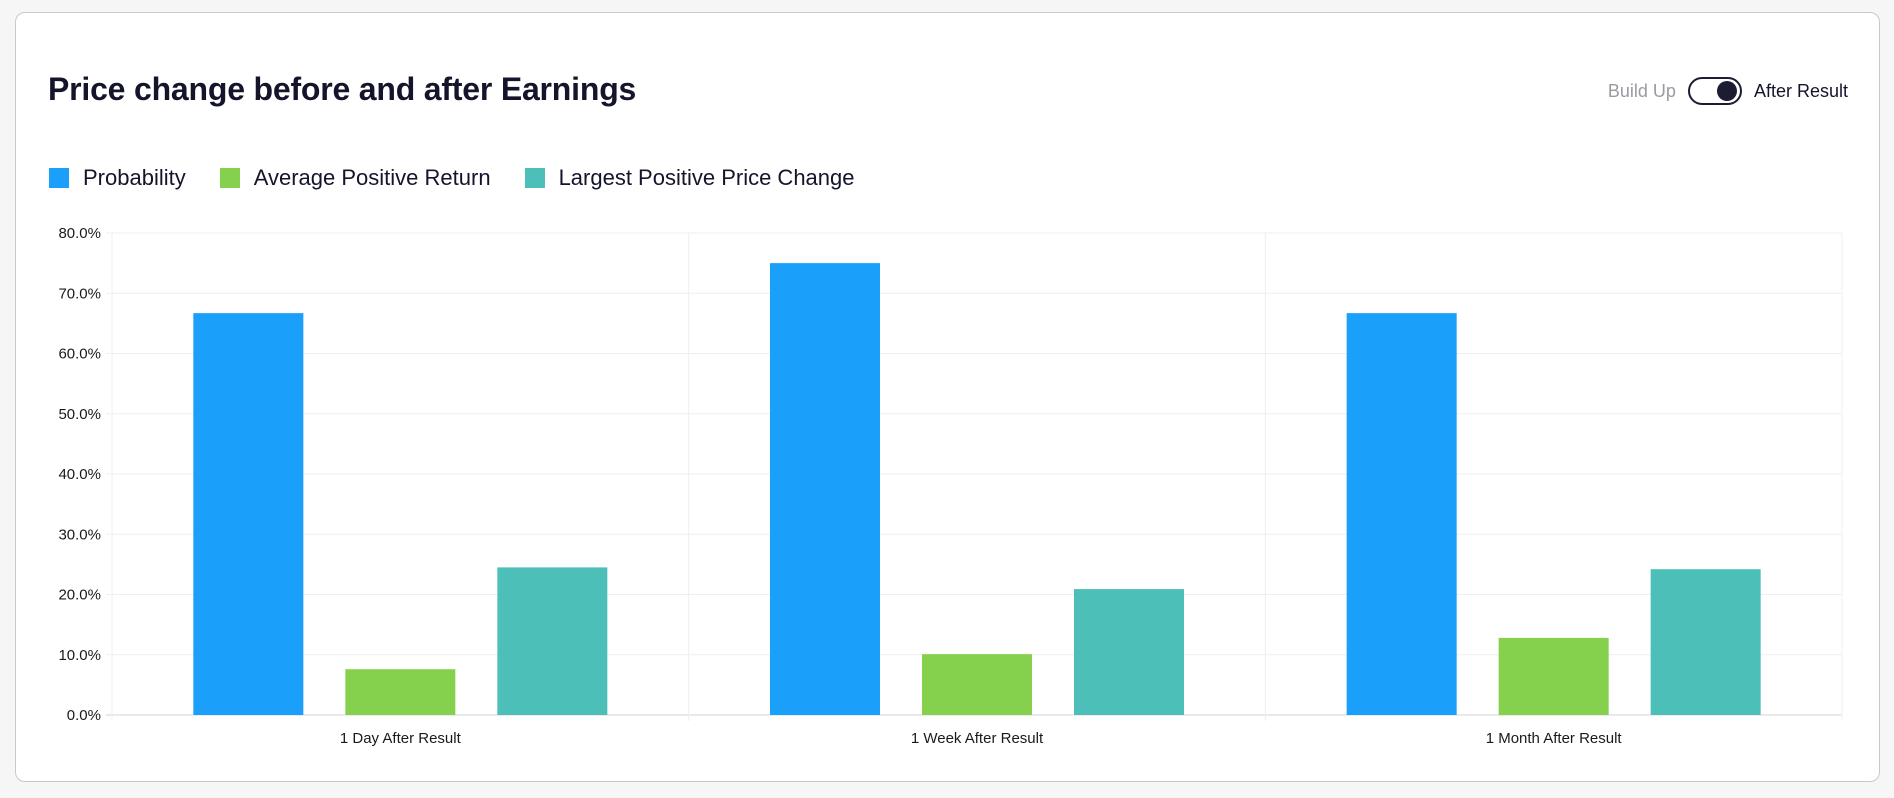 This screenshot has height=798, width=1894. Describe the element at coordinates (134, 177) in the screenshot. I see `legend-label-probability: Probability` at that location.